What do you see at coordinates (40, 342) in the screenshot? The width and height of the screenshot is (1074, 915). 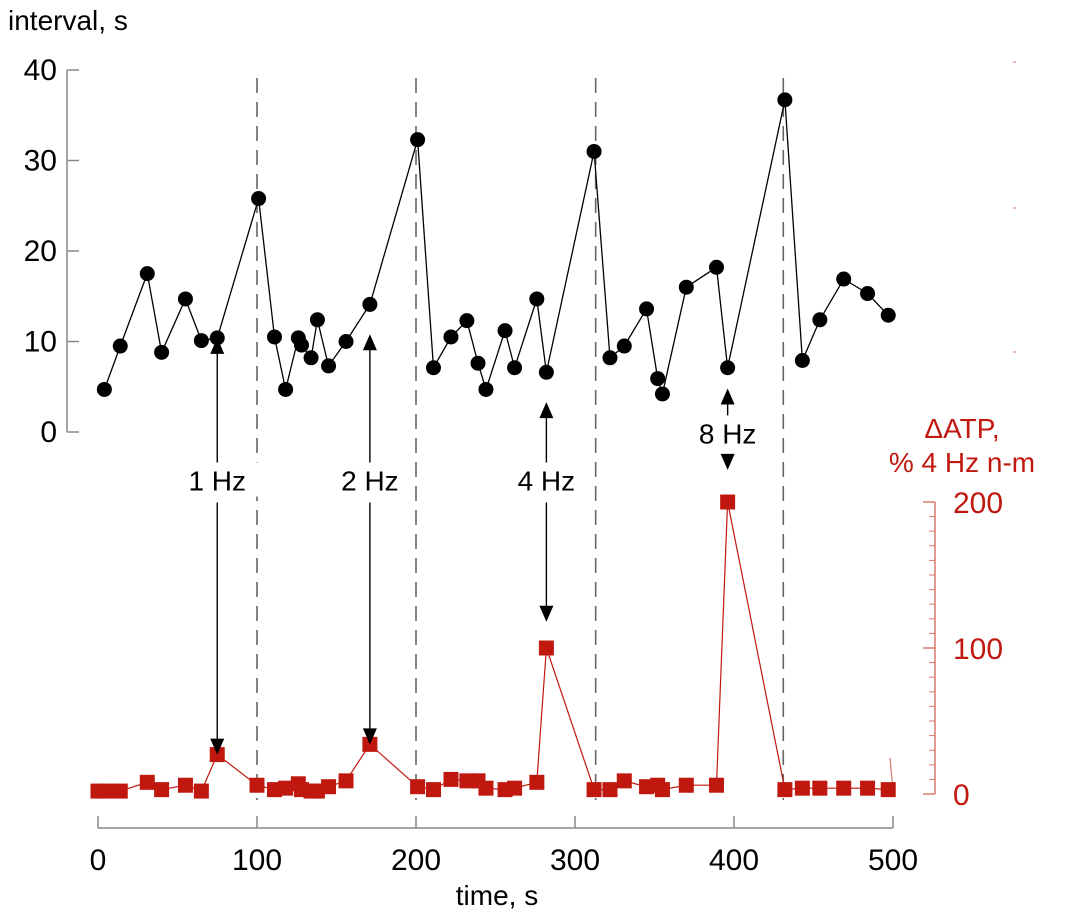 I see `y-left-tick-label: 10` at bounding box center [40, 342].